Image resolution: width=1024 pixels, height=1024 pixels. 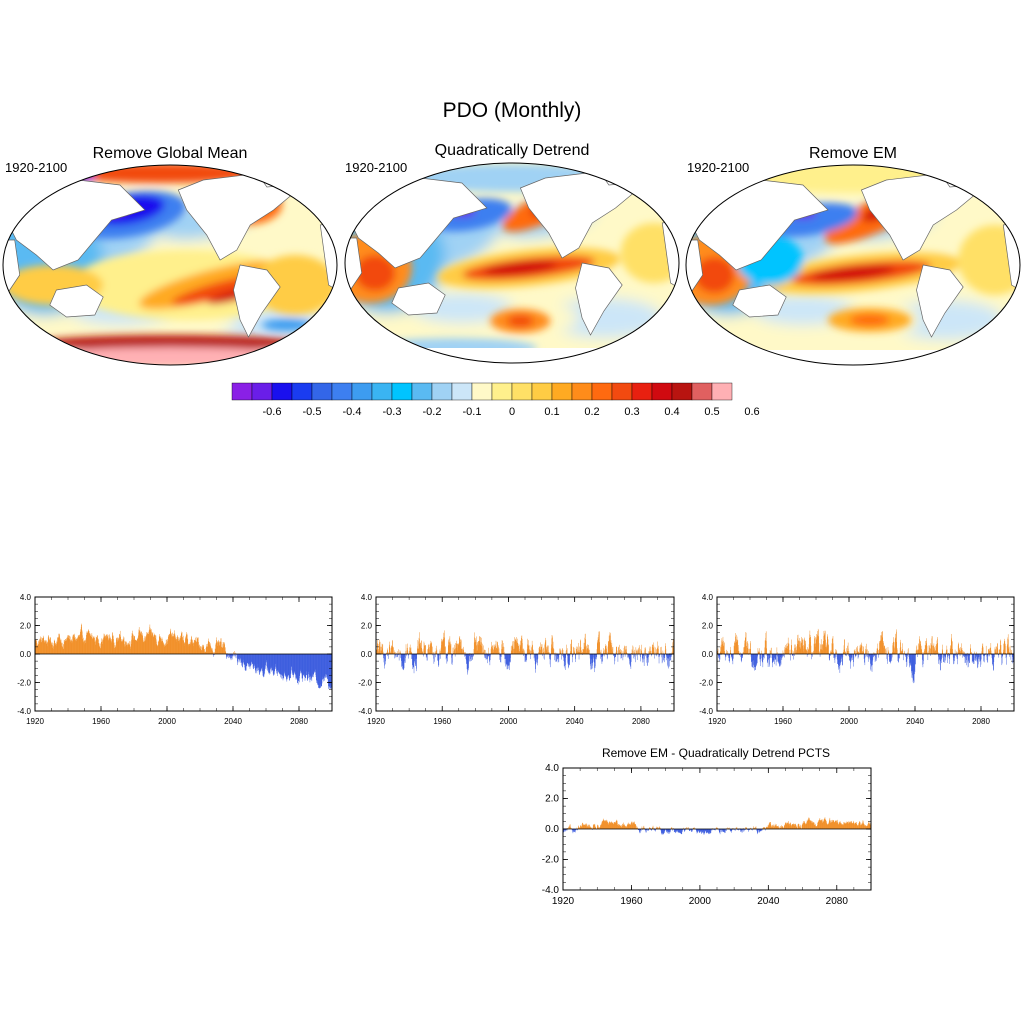 I want to click on colorbar-tick-label: -0.2, so click(x=432, y=412).